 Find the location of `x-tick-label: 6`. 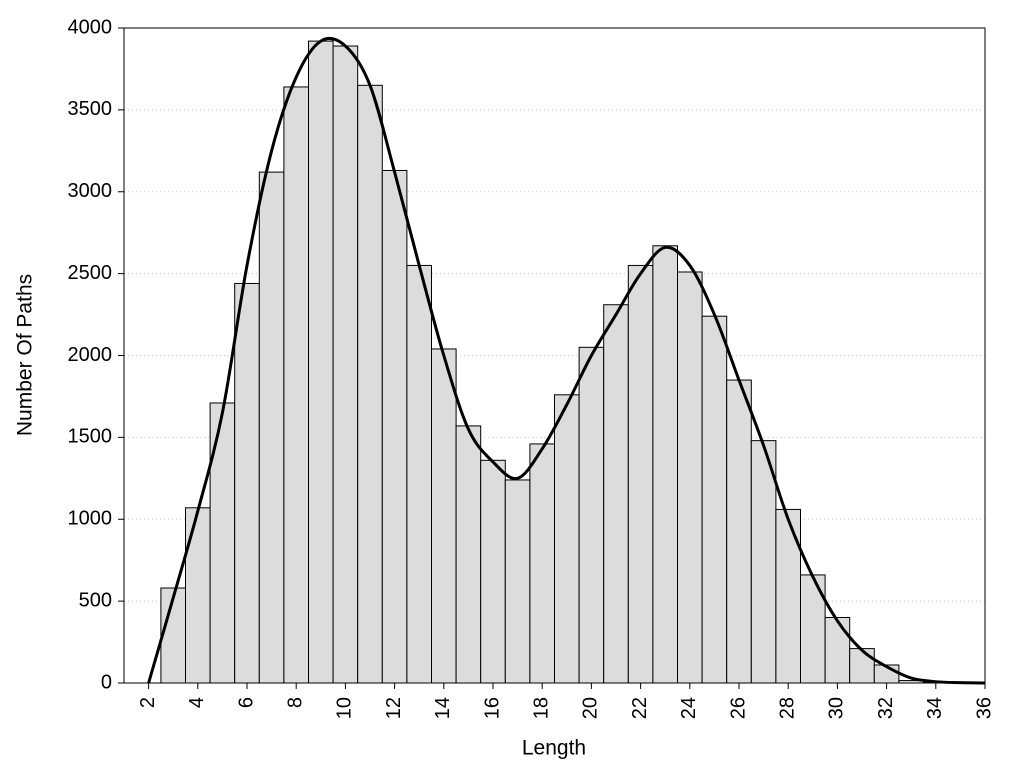

x-tick-label: 6 is located at coordinates (246, 702).